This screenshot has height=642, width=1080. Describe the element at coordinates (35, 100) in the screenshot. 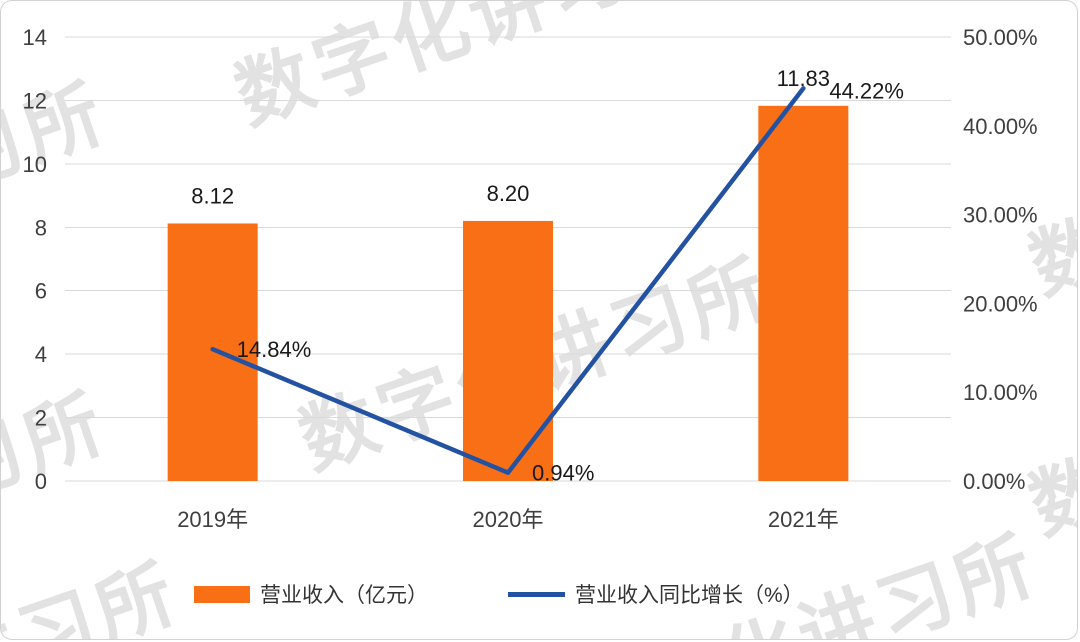

I see `left-axis-tick-label: 12` at that location.